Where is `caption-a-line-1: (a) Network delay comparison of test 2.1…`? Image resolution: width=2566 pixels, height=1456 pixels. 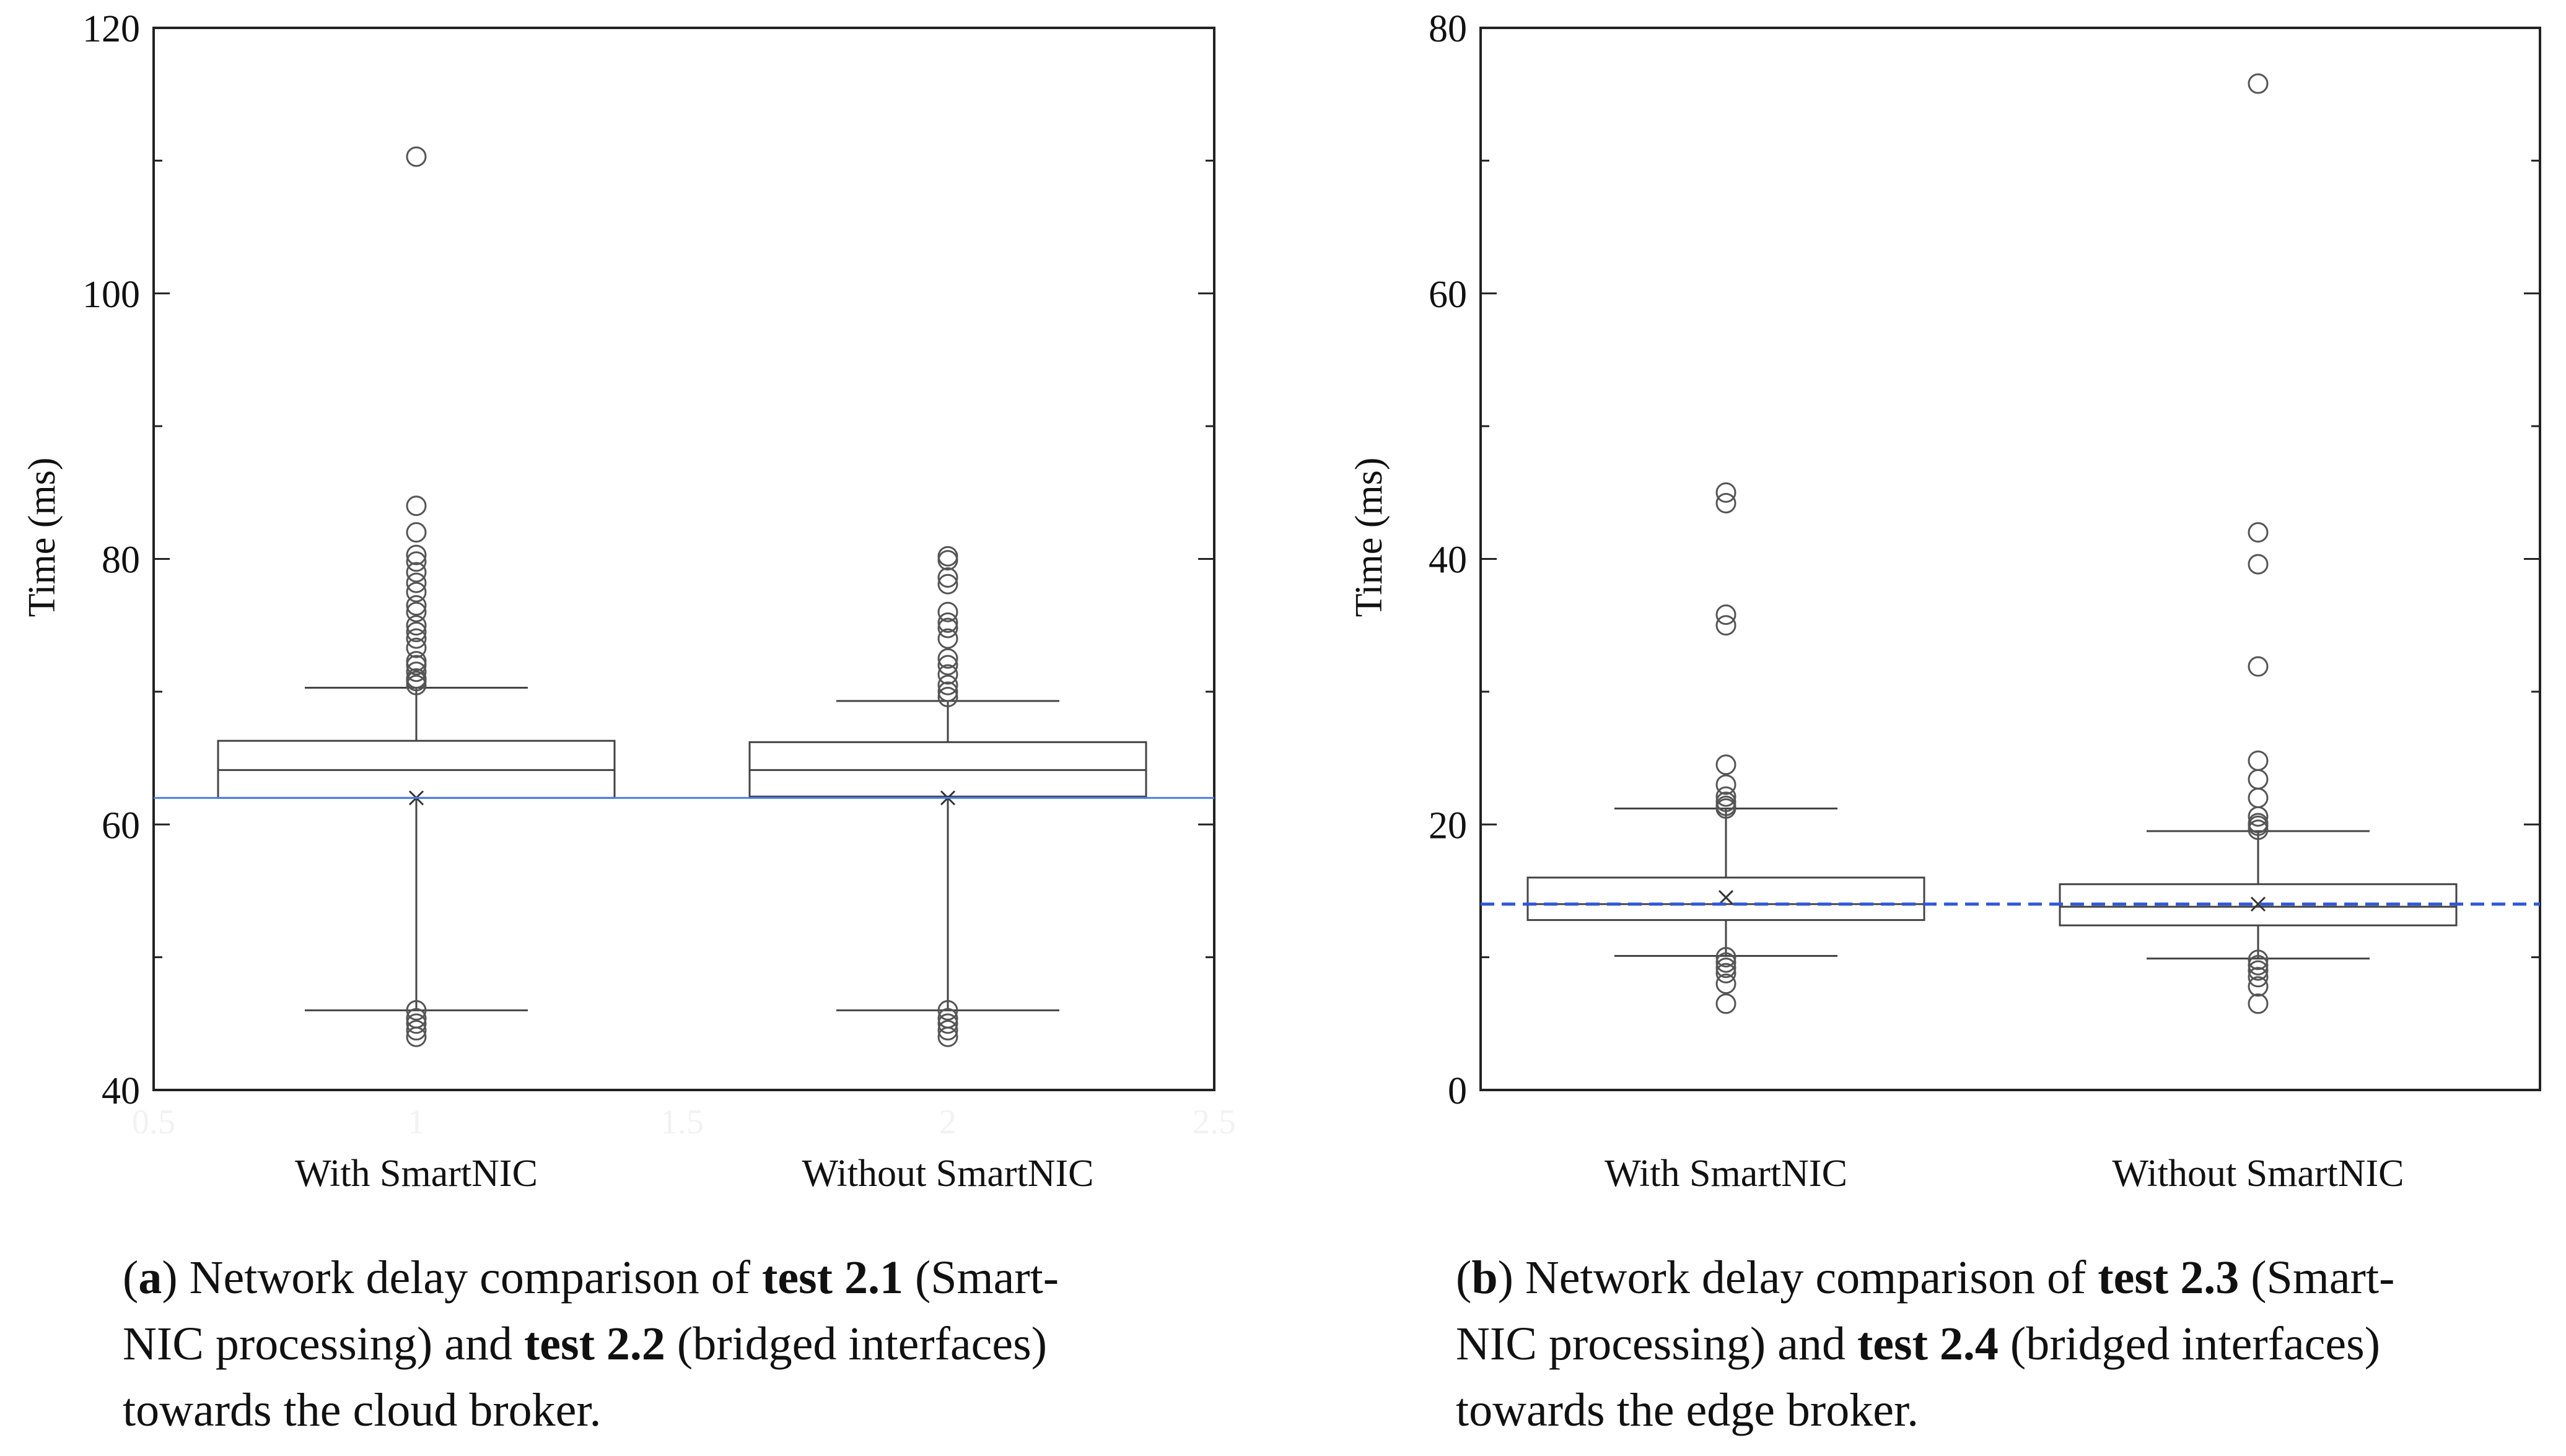 caption-a-line-1: (a) Network delay comparison of test 2.1… is located at coordinates (591, 1278).